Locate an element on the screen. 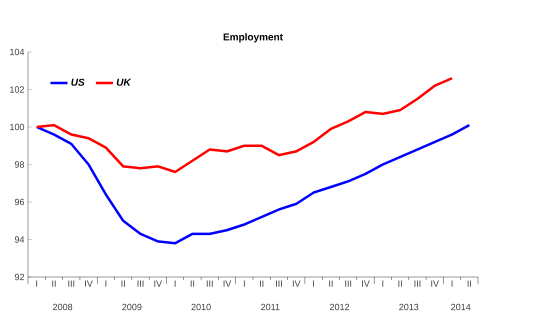 This screenshot has height=321, width=535. y-tick-label: 98 is located at coordinates (19, 164).